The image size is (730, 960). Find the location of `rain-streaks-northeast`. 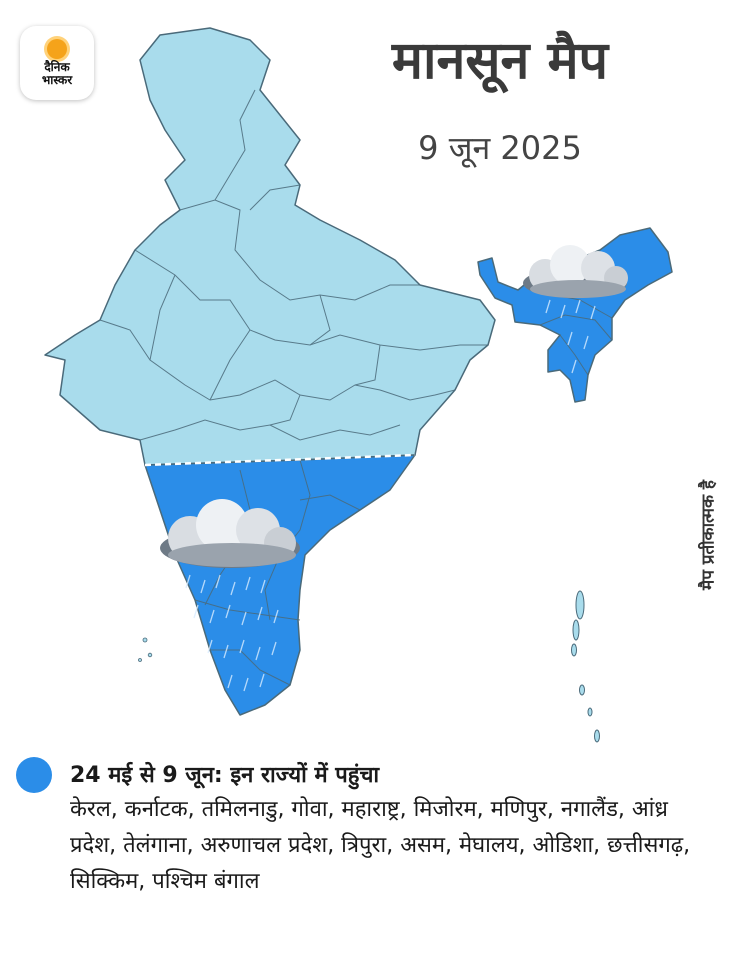

rain-streaks-northeast is located at coordinates (570, 336).